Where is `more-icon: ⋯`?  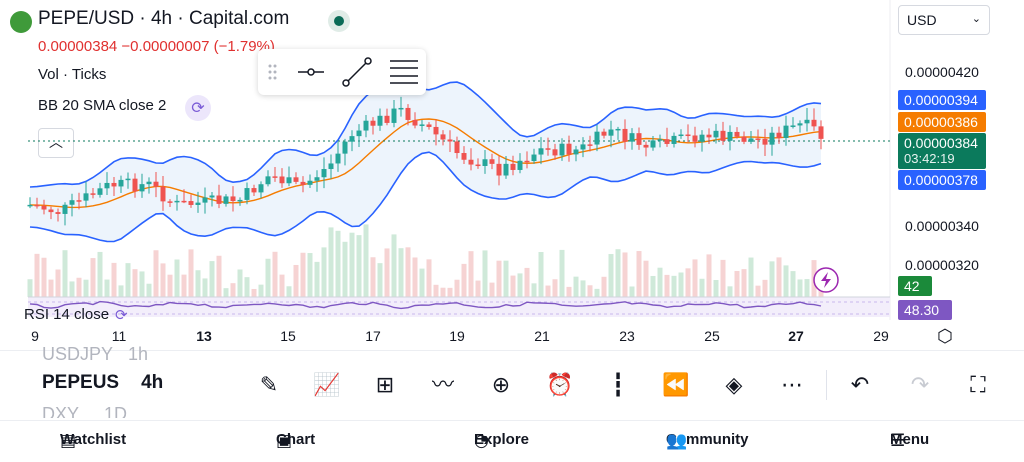 more-icon: ⋯ is located at coordinates (792, 385).